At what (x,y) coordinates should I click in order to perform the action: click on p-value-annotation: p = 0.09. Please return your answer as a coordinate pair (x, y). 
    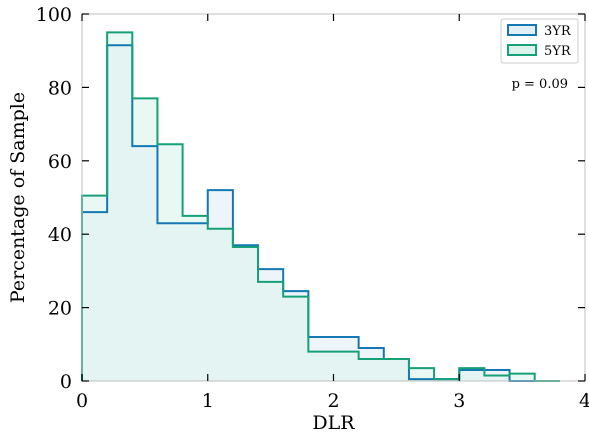
    Looking at the image, I should click on (540, 84).